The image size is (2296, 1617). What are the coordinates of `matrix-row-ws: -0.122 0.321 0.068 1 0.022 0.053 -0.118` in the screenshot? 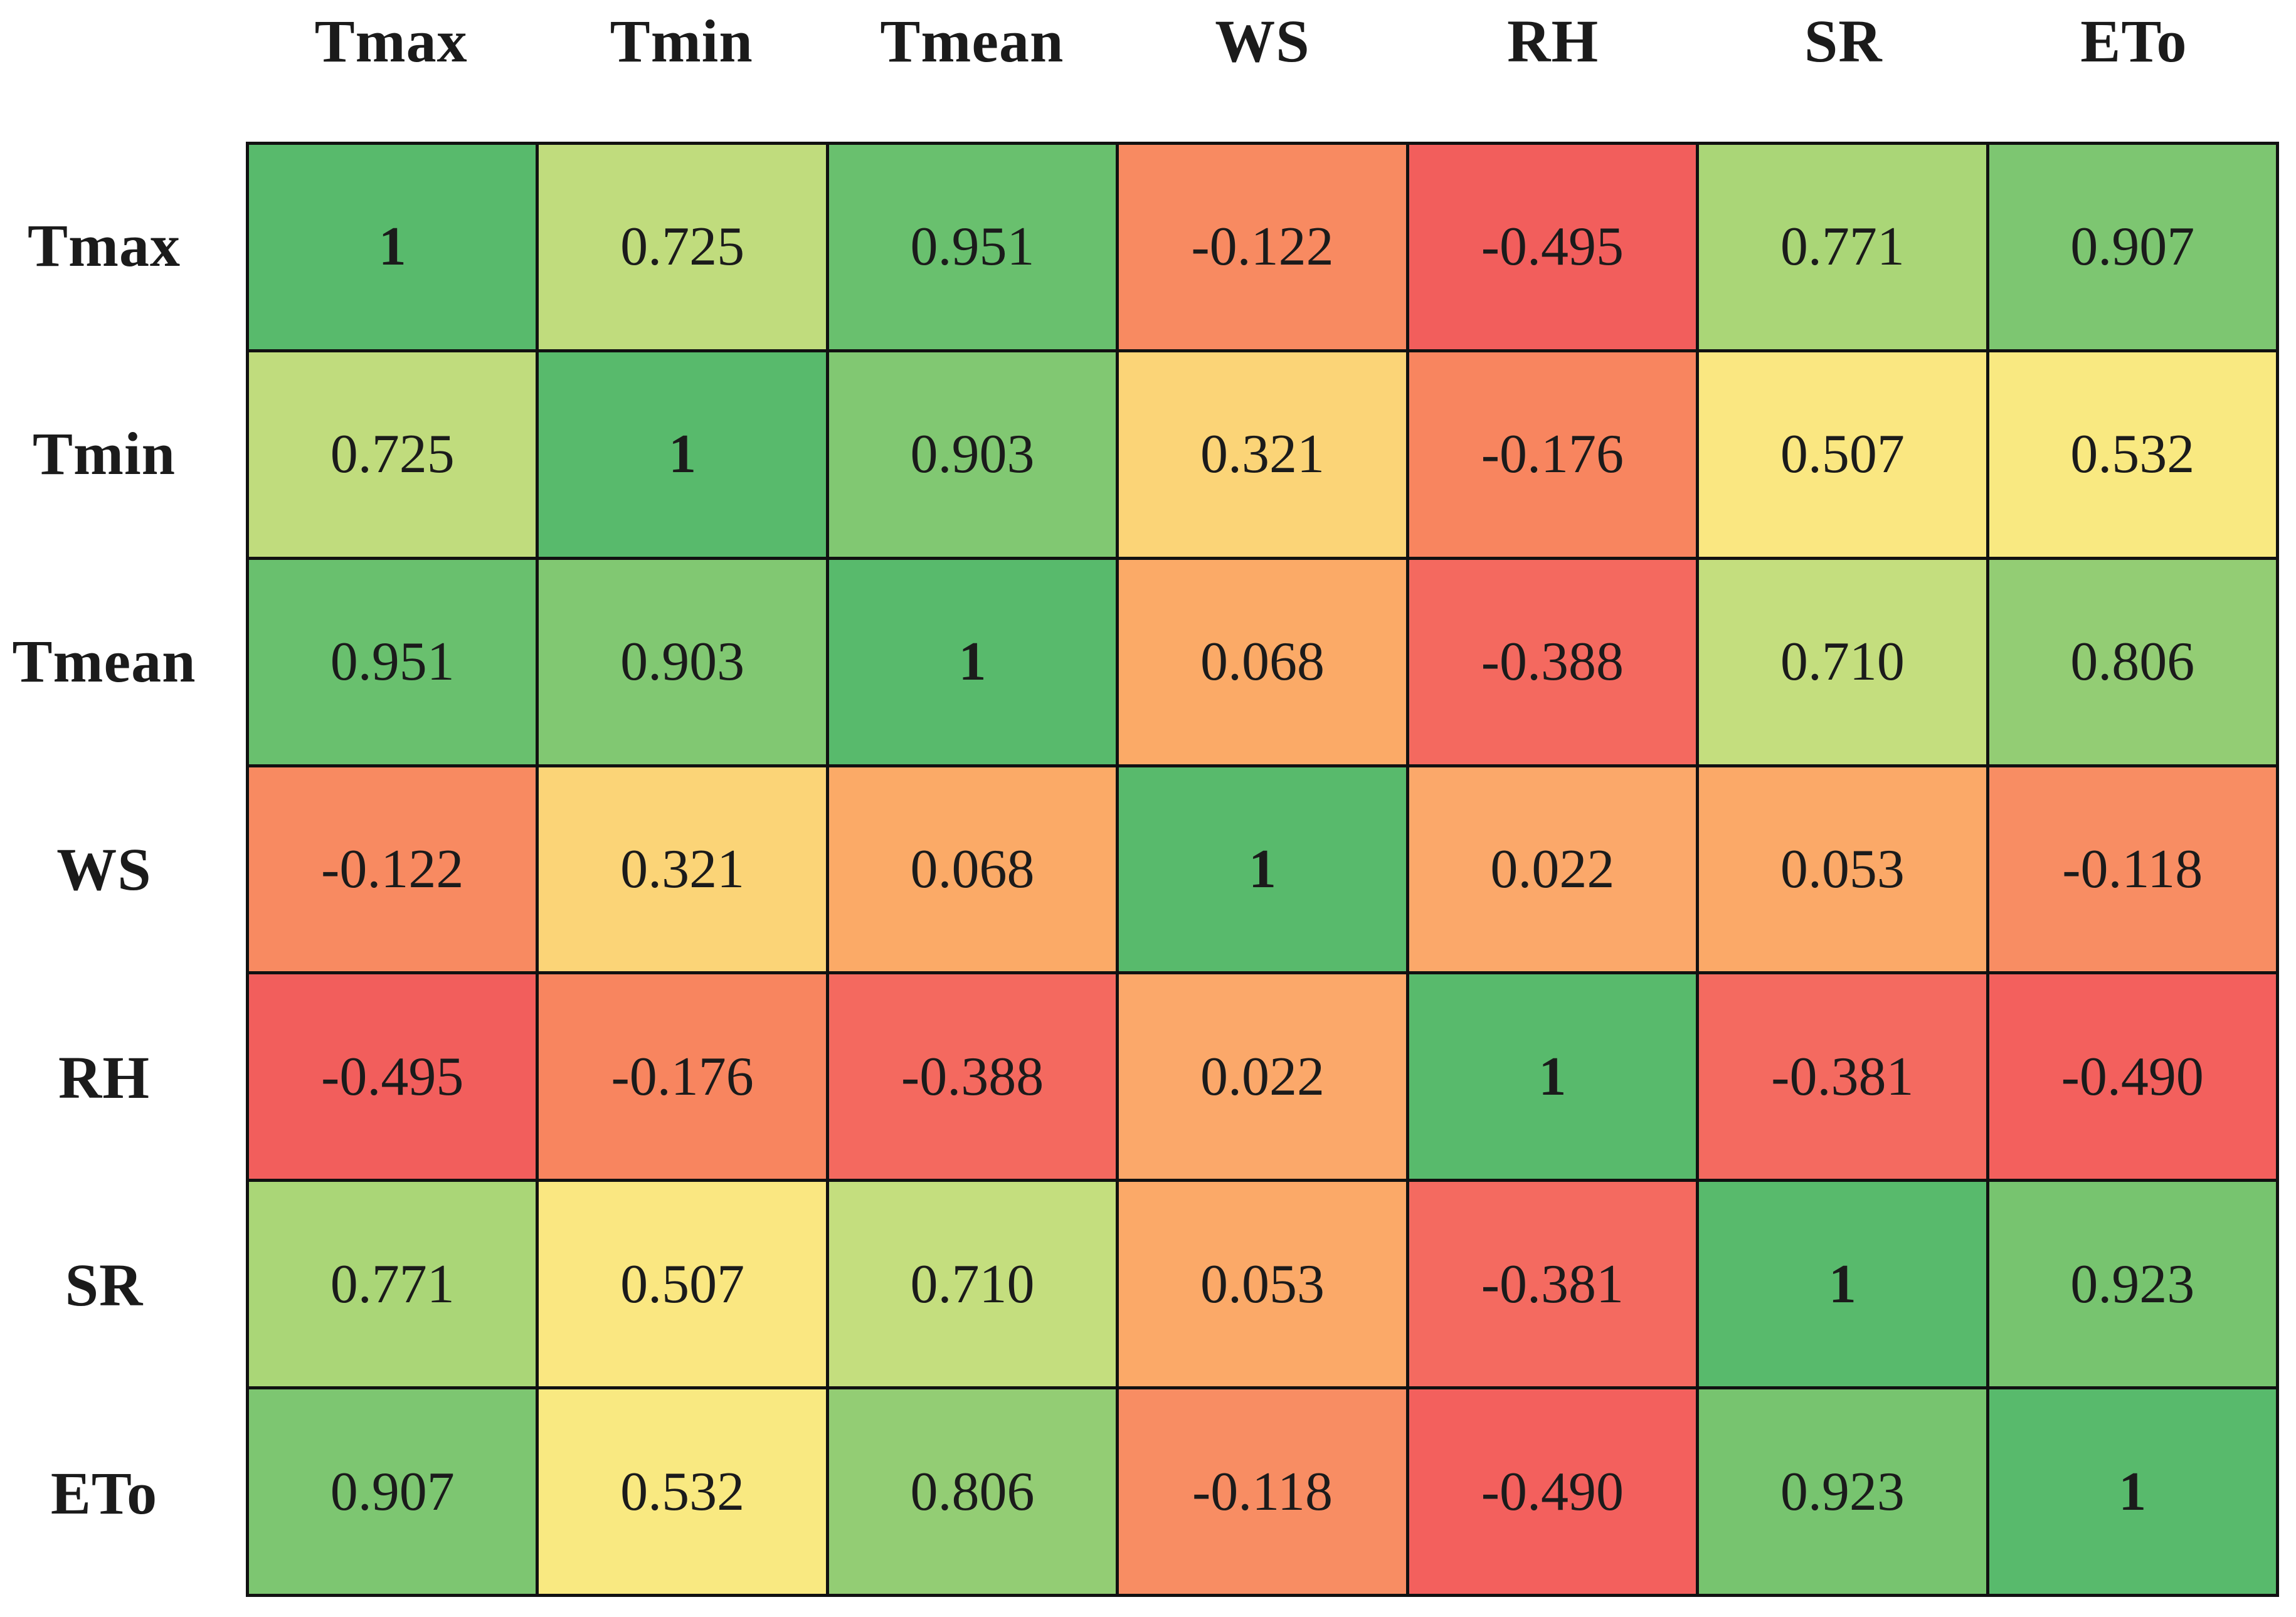 It's located at (1262, 870).